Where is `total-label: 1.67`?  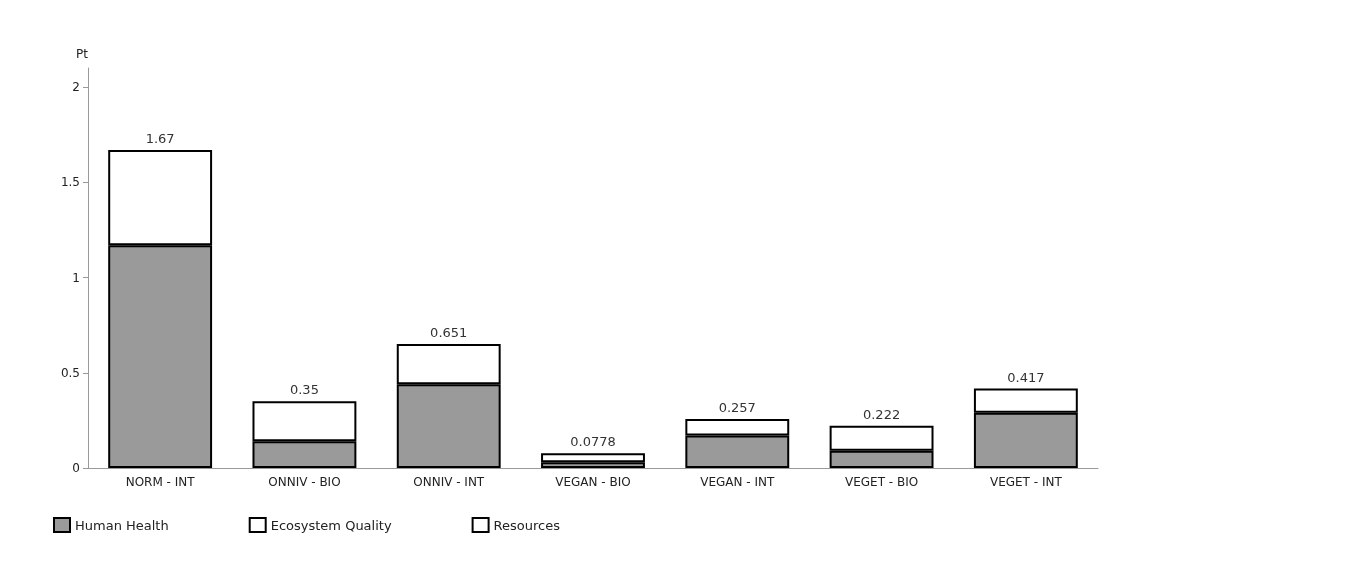
total-label: 1.67 is located at coordinates (160, 138).